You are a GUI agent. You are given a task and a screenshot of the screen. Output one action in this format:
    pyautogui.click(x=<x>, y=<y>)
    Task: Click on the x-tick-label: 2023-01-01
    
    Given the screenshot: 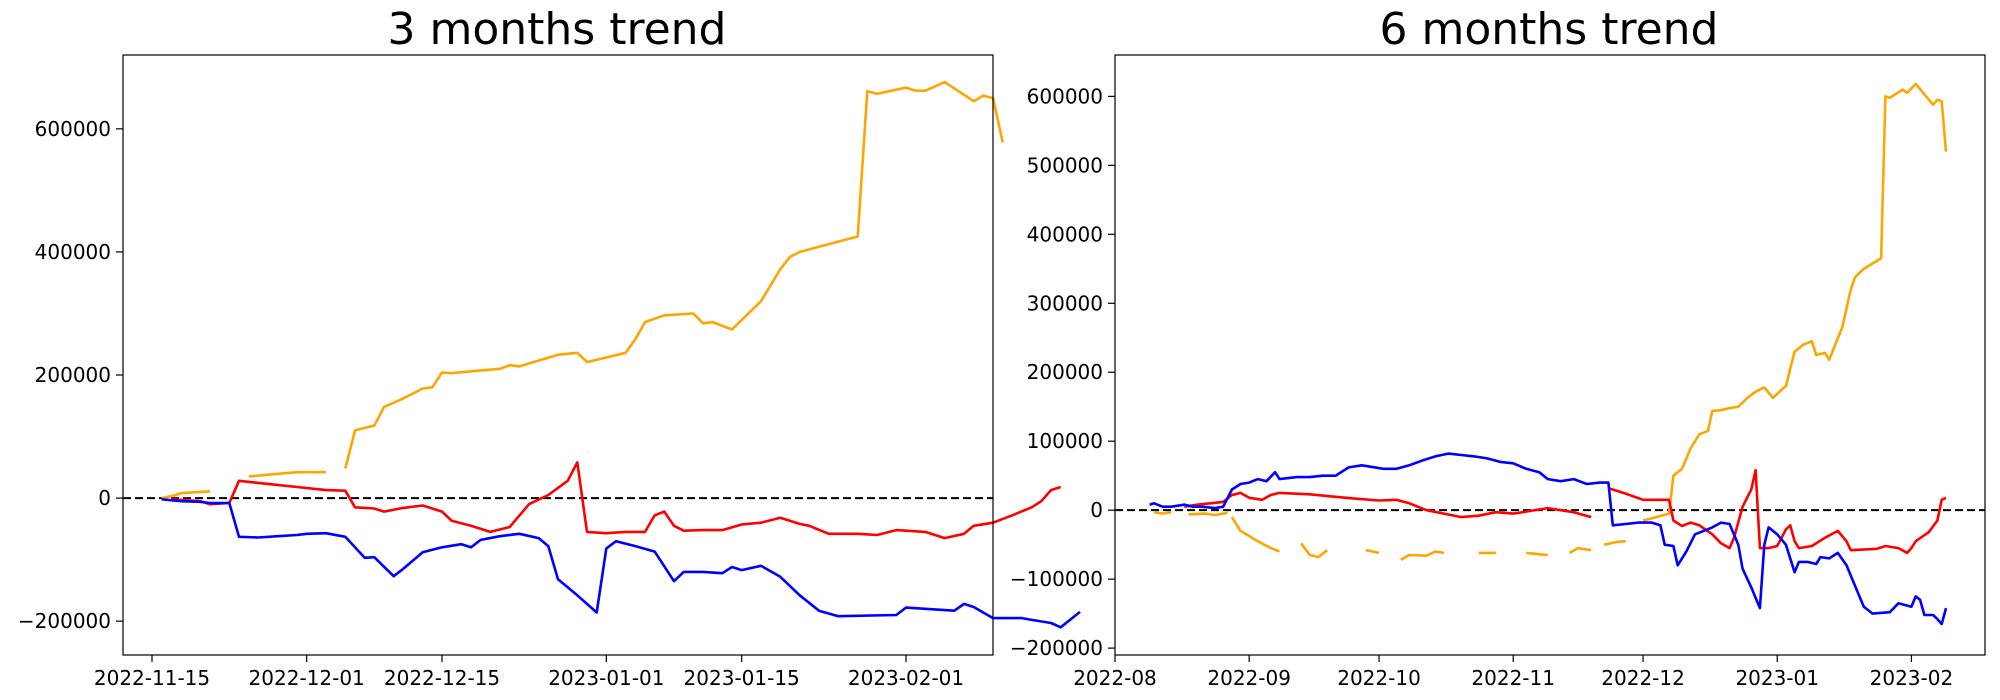 What is the action you would take?
    pyautogui.click(x=606, y=678)
    